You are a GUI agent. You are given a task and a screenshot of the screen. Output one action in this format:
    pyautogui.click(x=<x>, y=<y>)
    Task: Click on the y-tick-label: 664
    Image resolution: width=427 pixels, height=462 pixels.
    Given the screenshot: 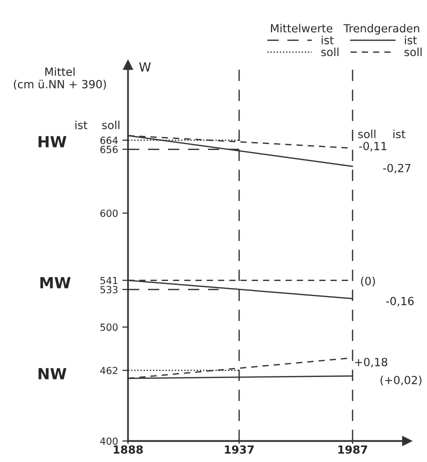 What is the action you would take?
    pyautogui.click(x=109, y=140)
    